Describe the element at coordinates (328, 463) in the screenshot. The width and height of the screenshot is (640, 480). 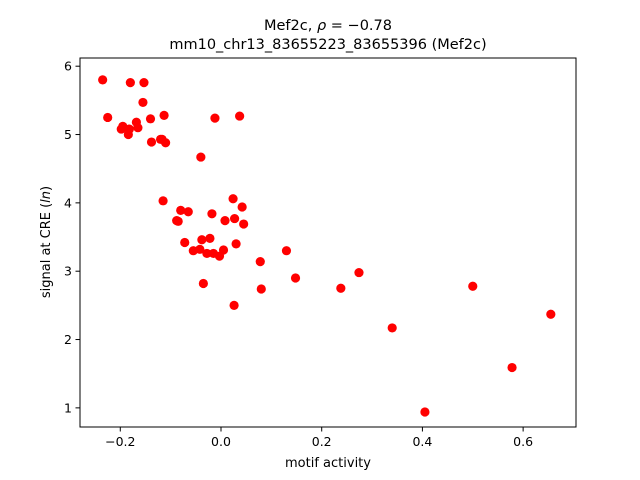
I see `x-axis-label: motif activity` at that location.